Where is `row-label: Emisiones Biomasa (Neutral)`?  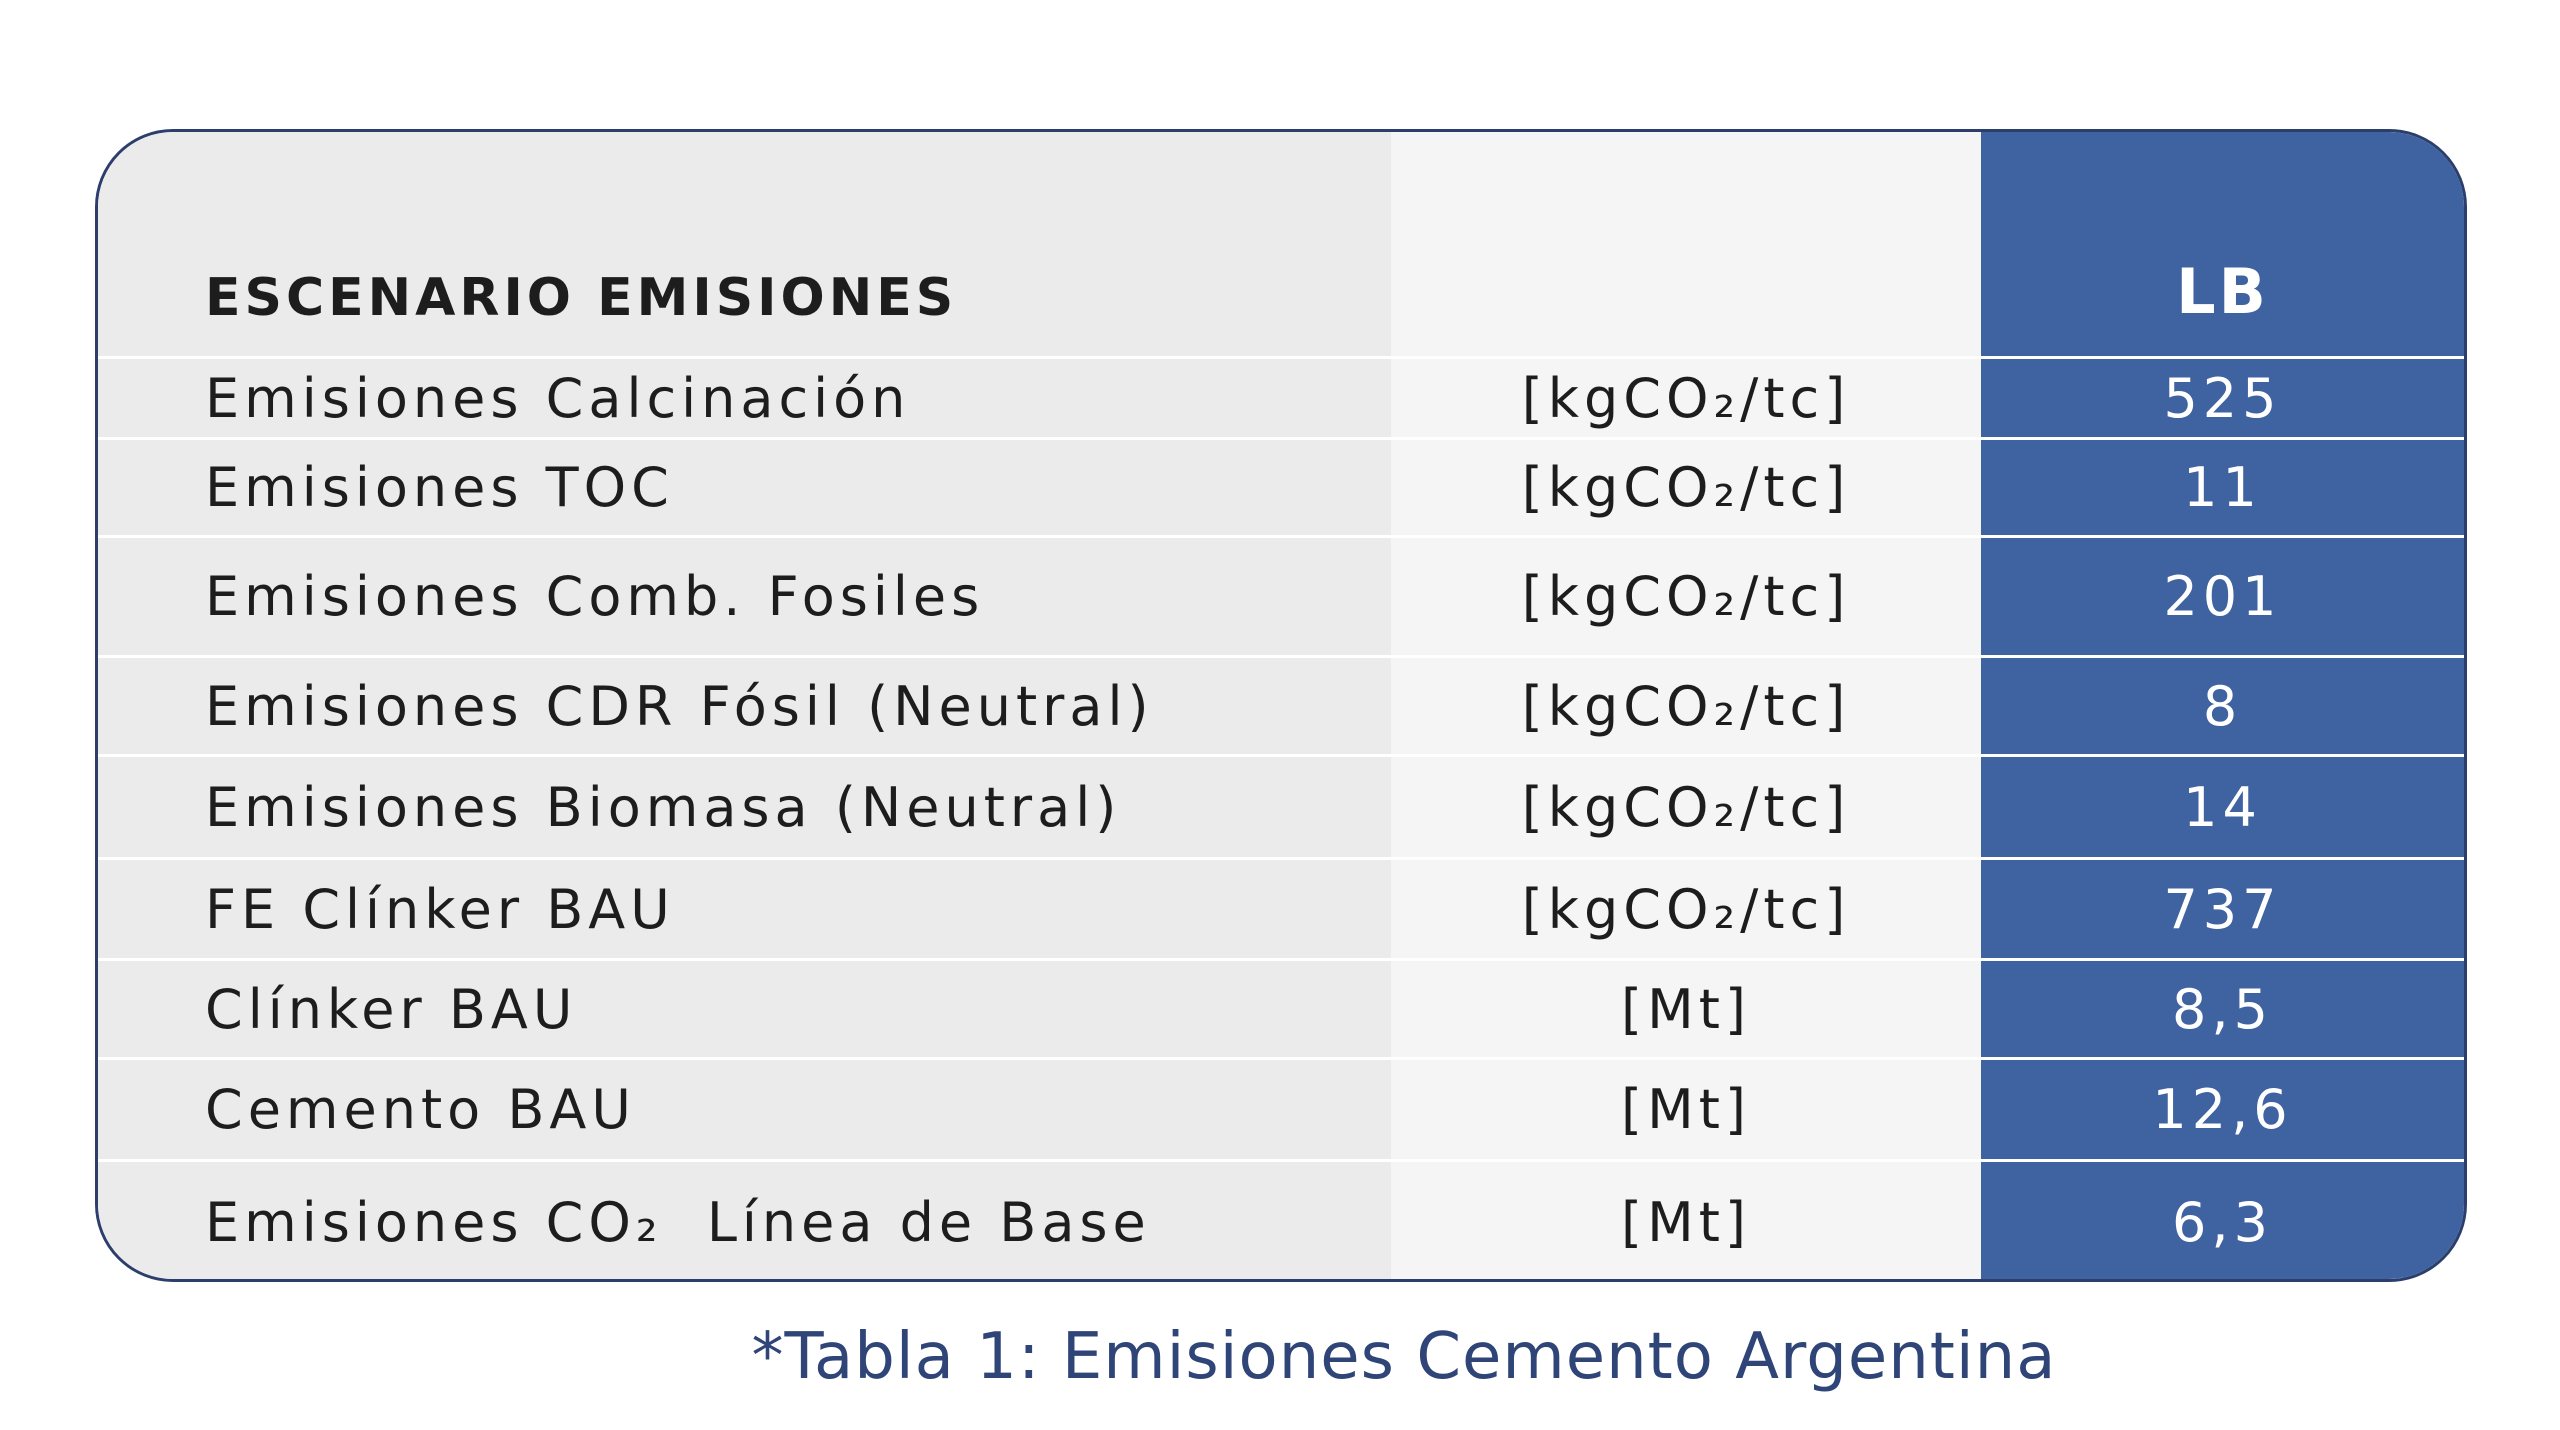 row-label: Emisiones Biomasa (Neutral) is located at coordinates (744, 805).